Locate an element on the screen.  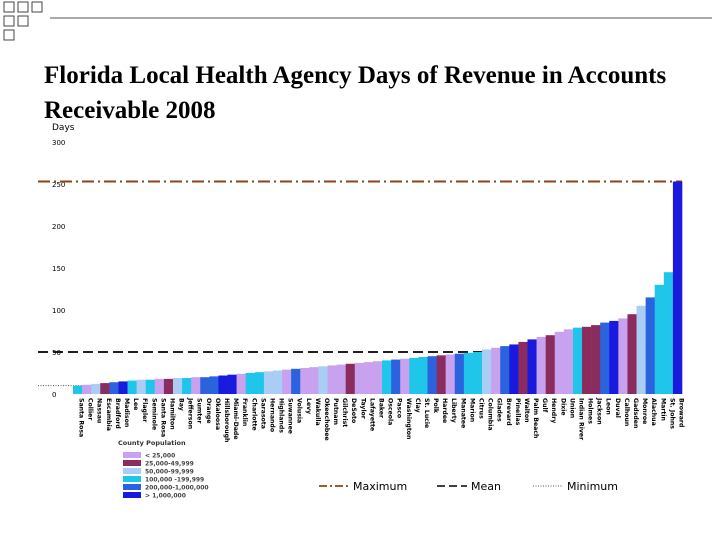
x-tick-label: Seminole is located at coordinates (153, 414).